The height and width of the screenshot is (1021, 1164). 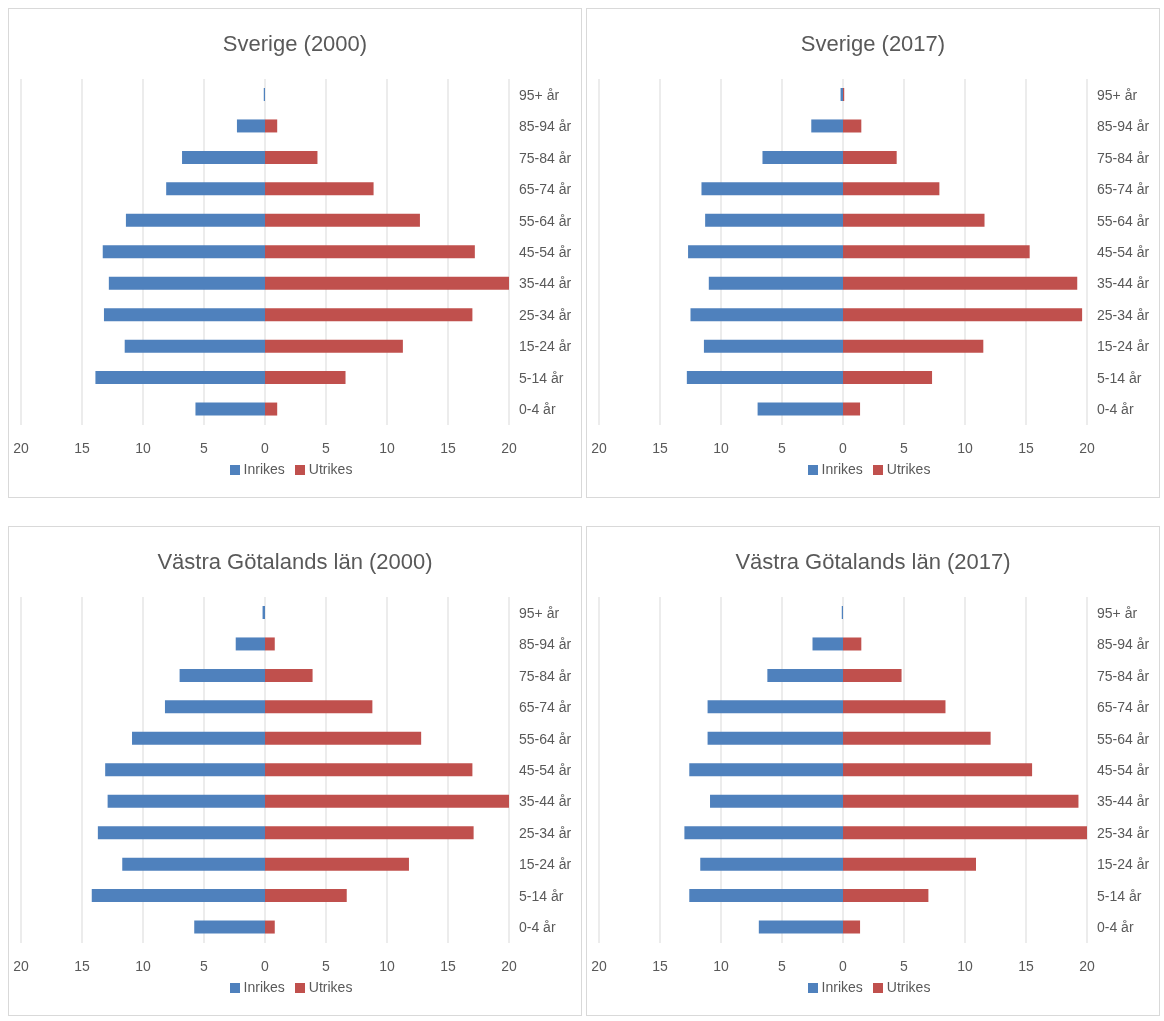 I want to click on chart-title: Västra Götalands län (2017), so click(x=873, y=562).